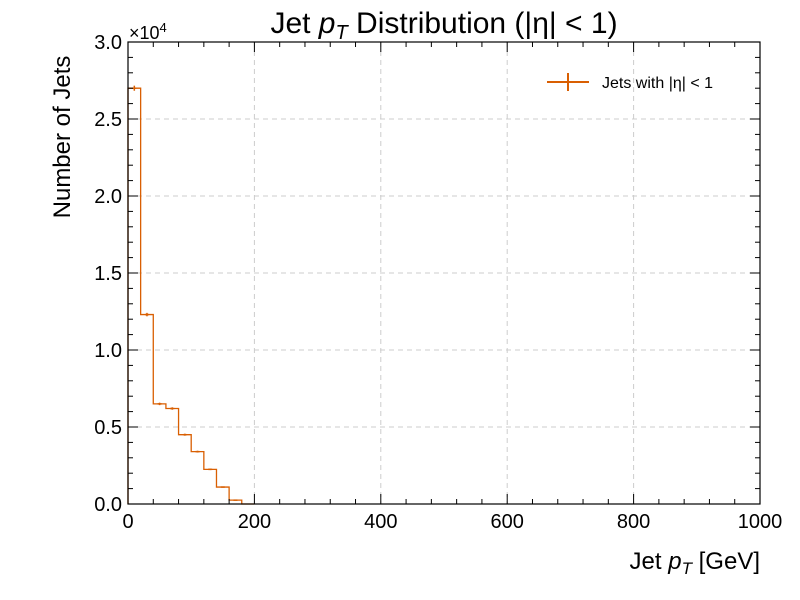 Image resolution: width=800 pixels, height=600 pixels. What do you see at coordinates (108, 274) in the screenshot?
I see `y-tick-label: 1.5` at bounding box center [108, 274].